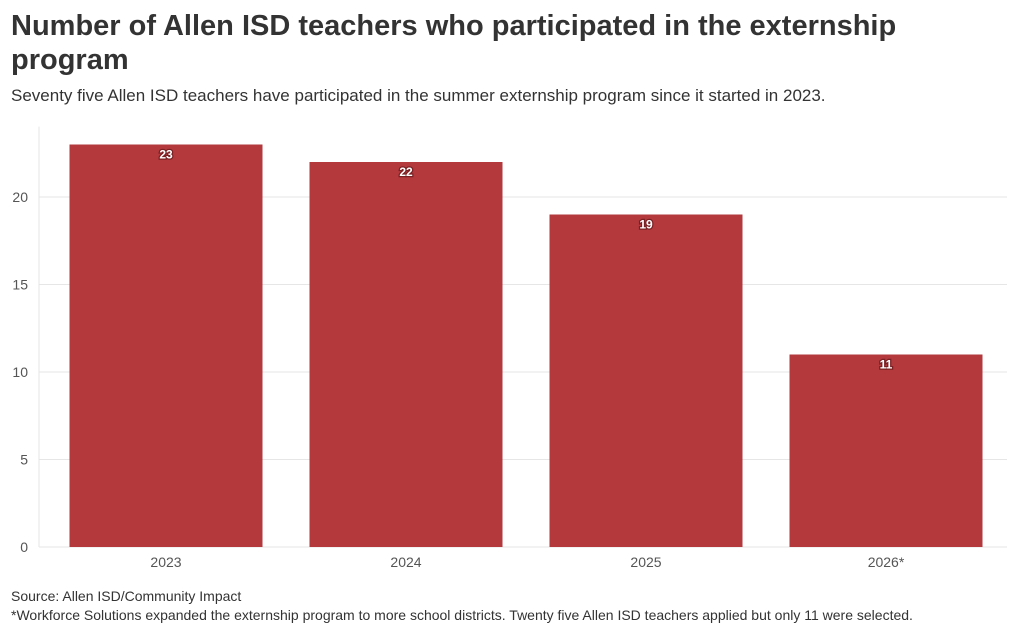 The height and width of the screenshot is (635, 1020). What do you see at coordinates (20, 285) in the screenshot?
I see `y-tick-label: 15` at bounding box center [20, 285].